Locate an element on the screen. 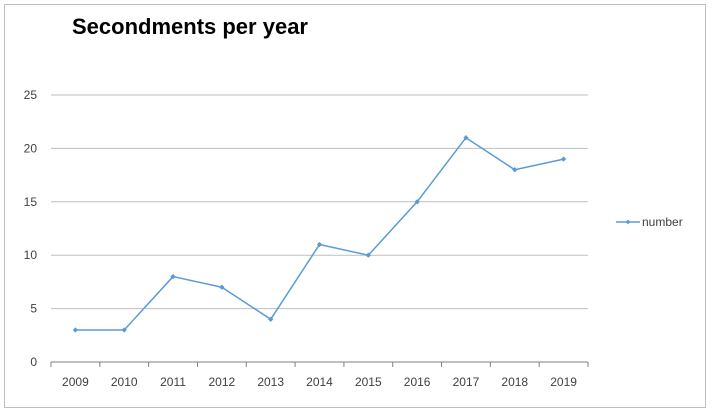 The height and width of the screenshot is (414, 712). chart-title: Secondments per year is located at coordinates (190, 26).